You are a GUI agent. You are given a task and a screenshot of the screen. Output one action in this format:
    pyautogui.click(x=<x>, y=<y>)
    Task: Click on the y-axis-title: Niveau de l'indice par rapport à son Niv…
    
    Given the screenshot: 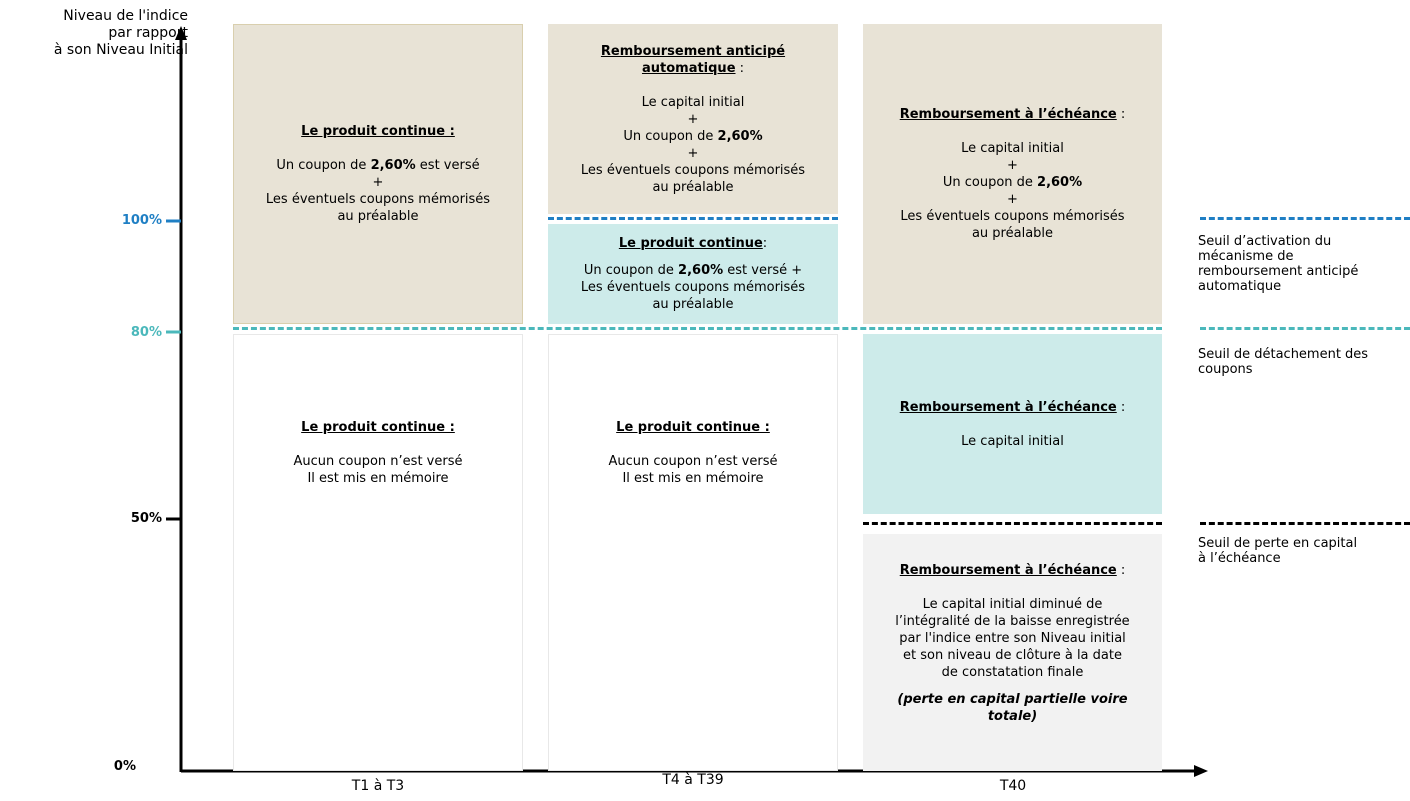 What is the action you would take?
    pyautogui.click(x=120, y=33)
    